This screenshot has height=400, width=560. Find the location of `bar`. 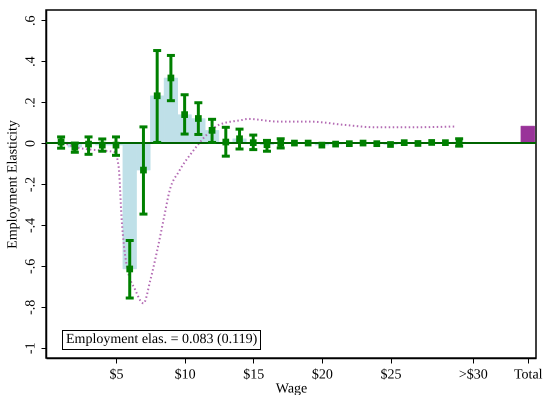

bar is located at coordinates (527, 135).